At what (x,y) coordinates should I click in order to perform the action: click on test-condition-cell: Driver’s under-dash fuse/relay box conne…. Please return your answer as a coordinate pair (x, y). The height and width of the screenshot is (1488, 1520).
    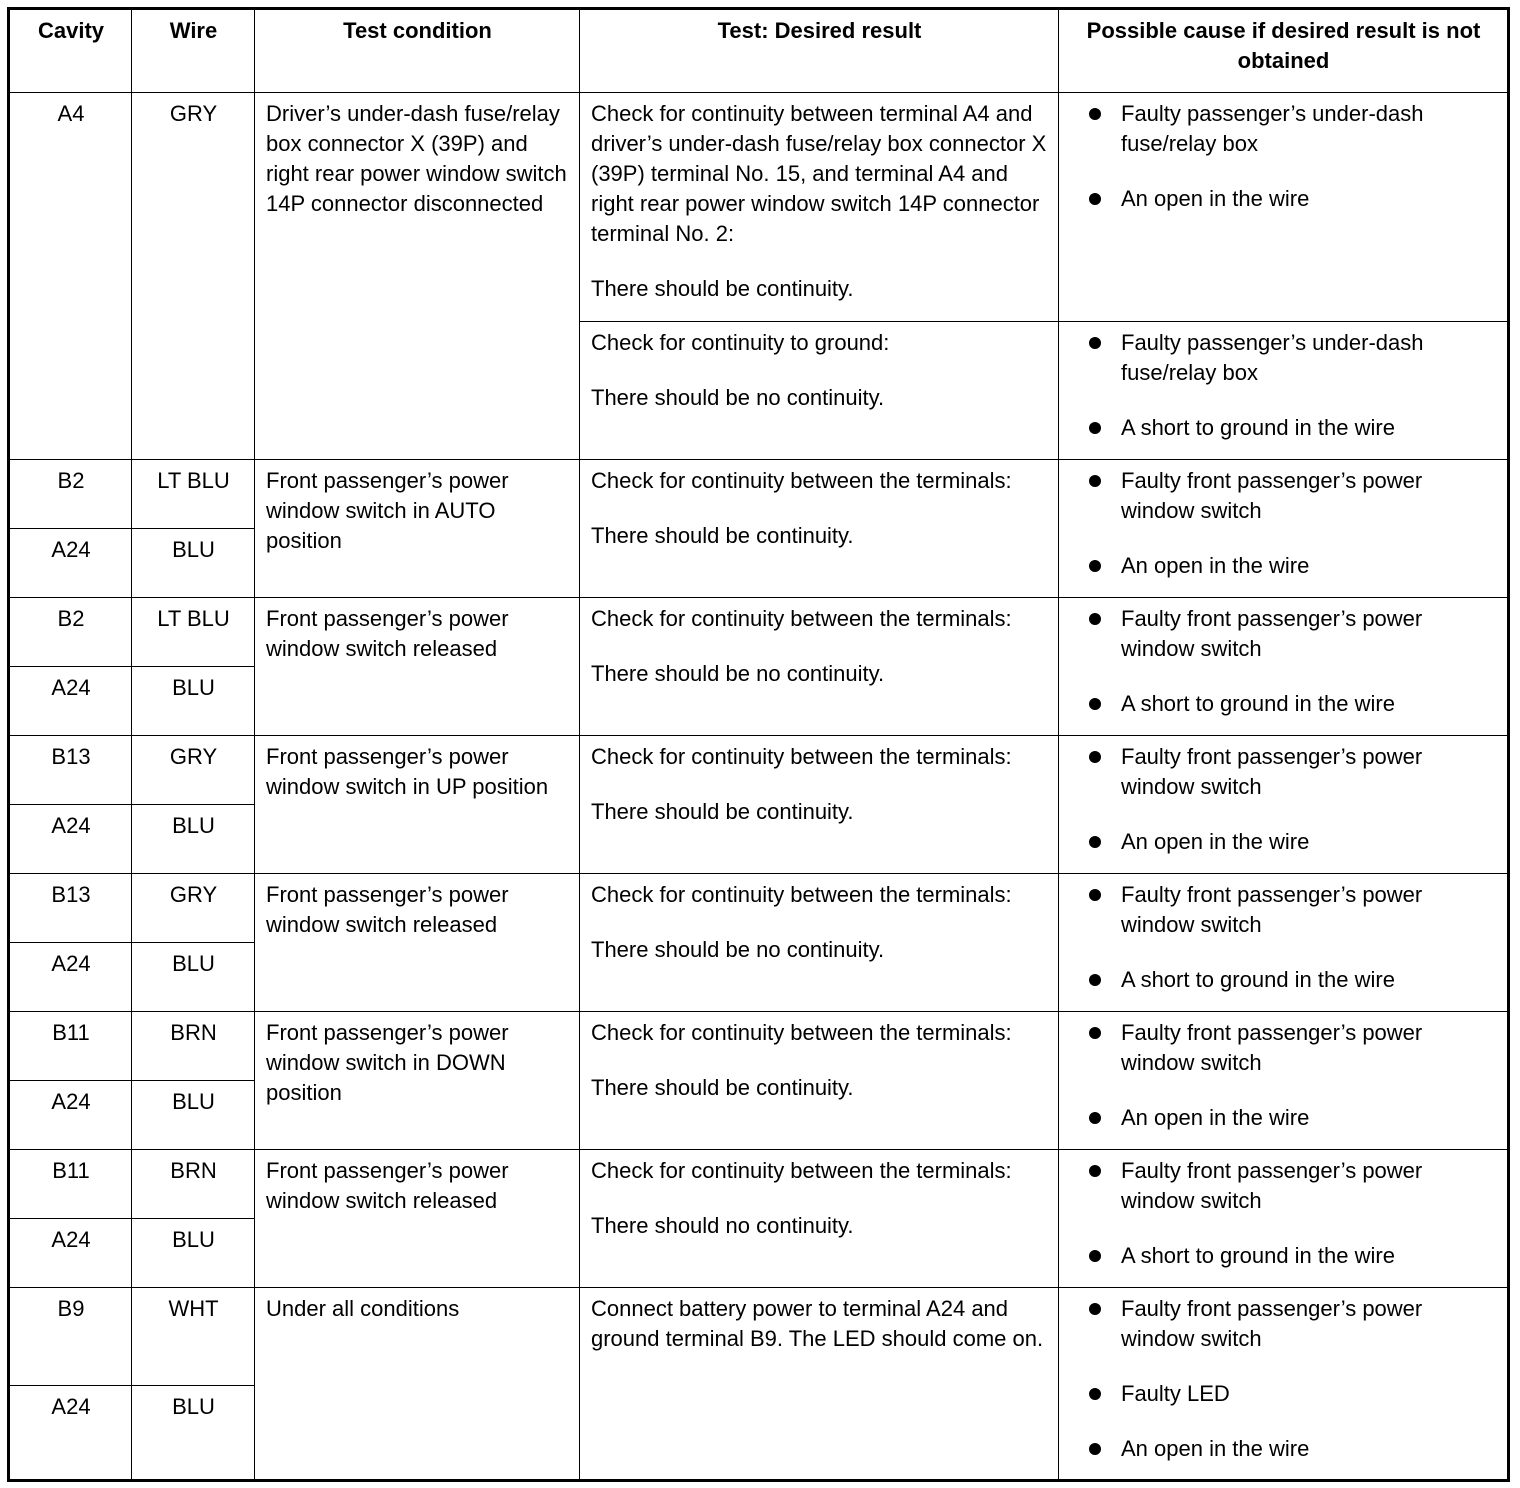
    Looking at the image, I should click on (417, 276).